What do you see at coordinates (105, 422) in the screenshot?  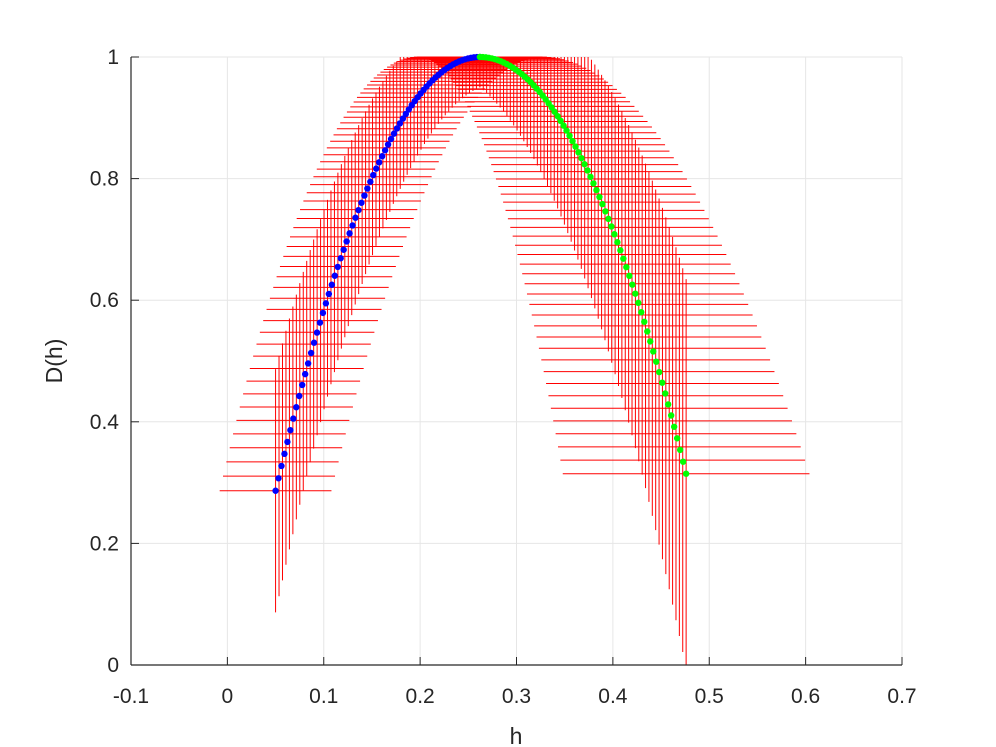 I see `y-tick-label: 0.4` at bounding box center [105, 422].